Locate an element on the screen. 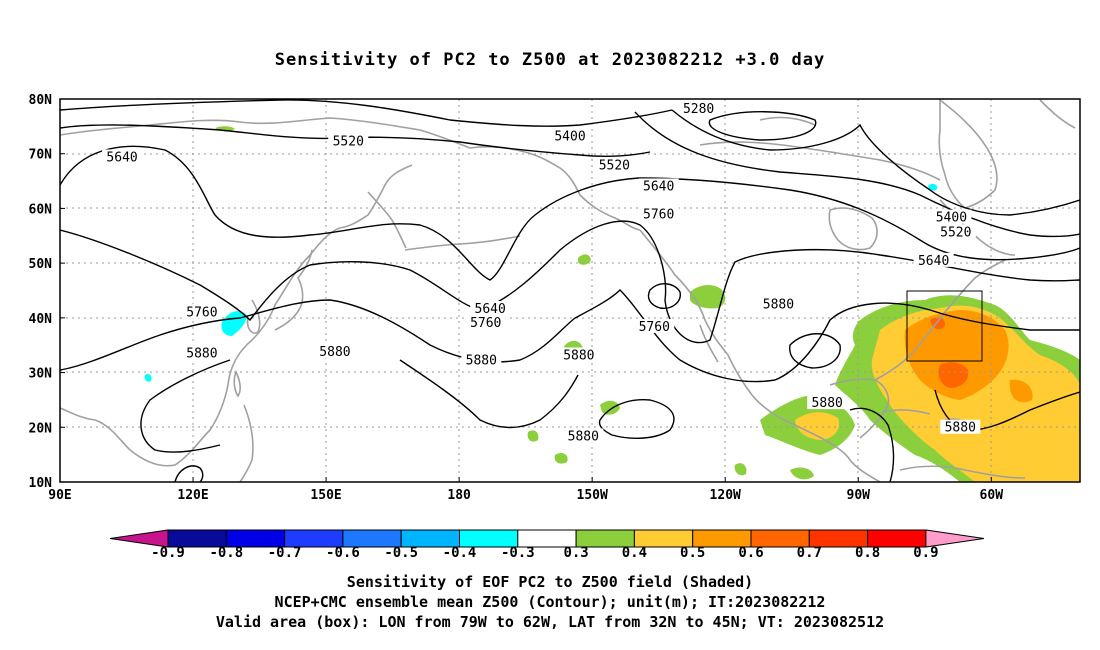  valid-area-box is located at coordinates (944, 326).